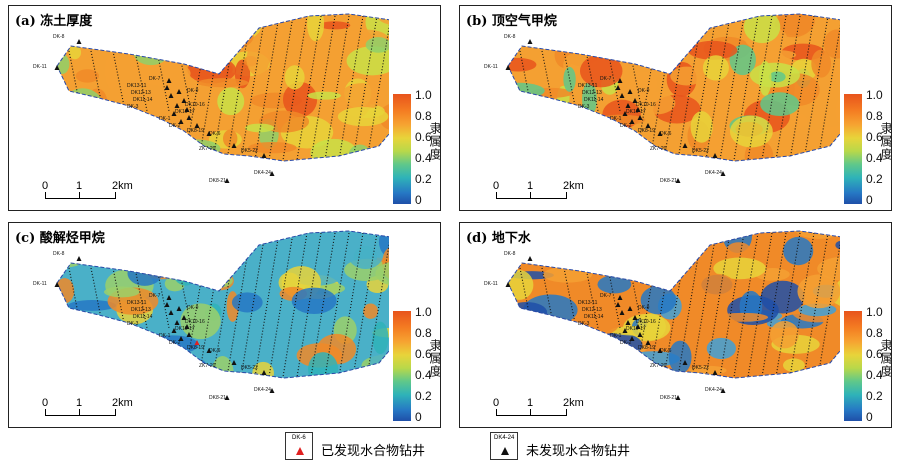 The width and height of the screenshot is (900, 471). What do you see at coordinates (673, 87) in the screenshot?
I see `survey-boundary` at bounding box center [673, 87].